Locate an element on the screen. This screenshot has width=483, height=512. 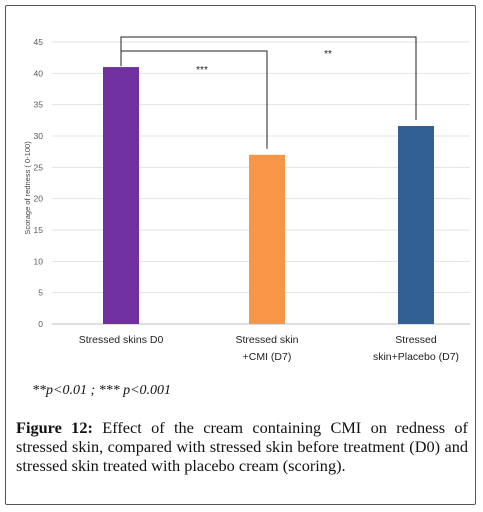
y-tick-label: 25 is located at coordinates (39, 167).